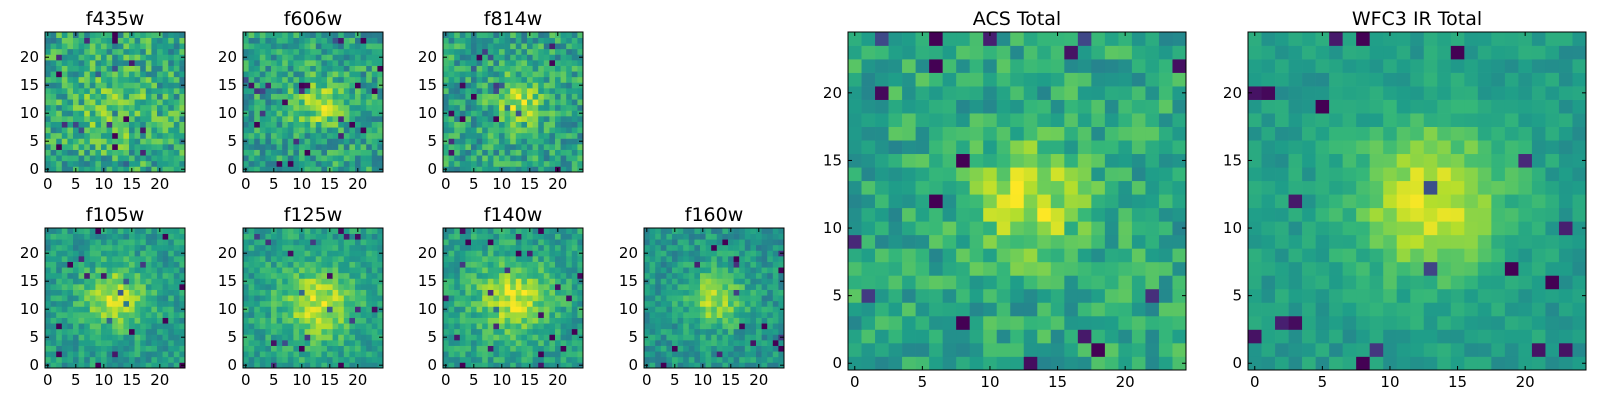 This screenshot has height=400, width=1600. I want to click on heatmap-cells, so click(513, 102).